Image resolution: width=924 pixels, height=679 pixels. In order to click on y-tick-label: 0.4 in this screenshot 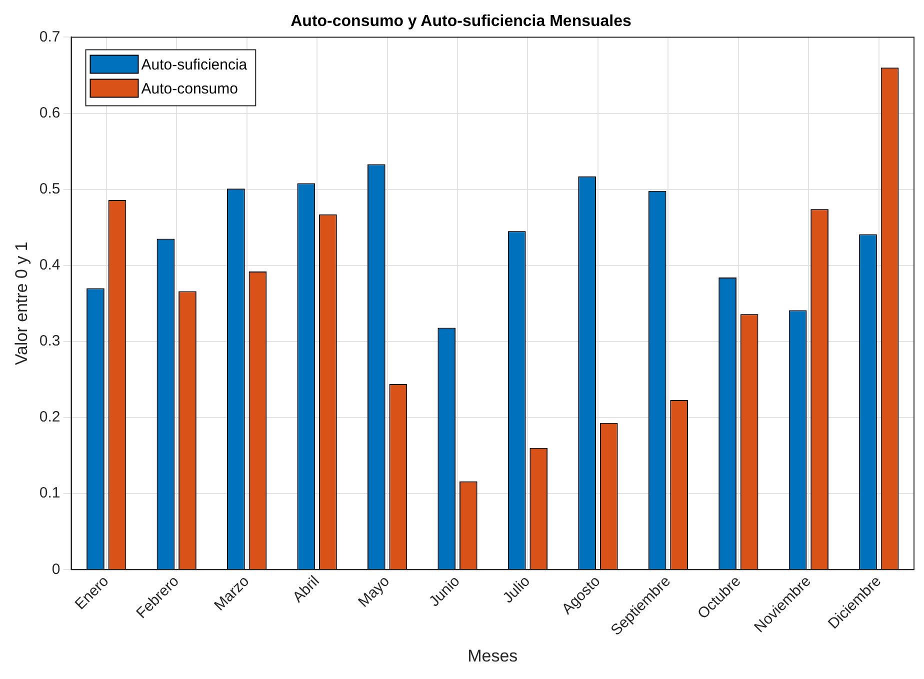, I will do `click(49, 265)`.